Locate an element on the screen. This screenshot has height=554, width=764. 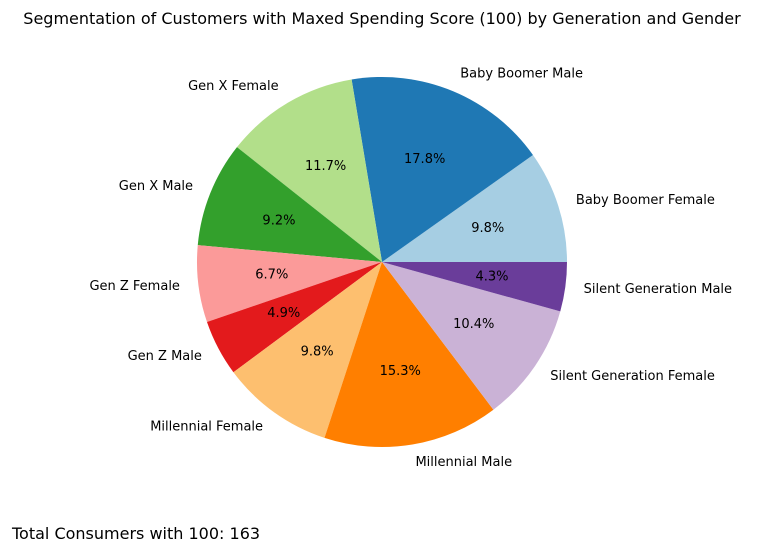
pie-slice-gen-z-male is located at coordinates (294, 317).